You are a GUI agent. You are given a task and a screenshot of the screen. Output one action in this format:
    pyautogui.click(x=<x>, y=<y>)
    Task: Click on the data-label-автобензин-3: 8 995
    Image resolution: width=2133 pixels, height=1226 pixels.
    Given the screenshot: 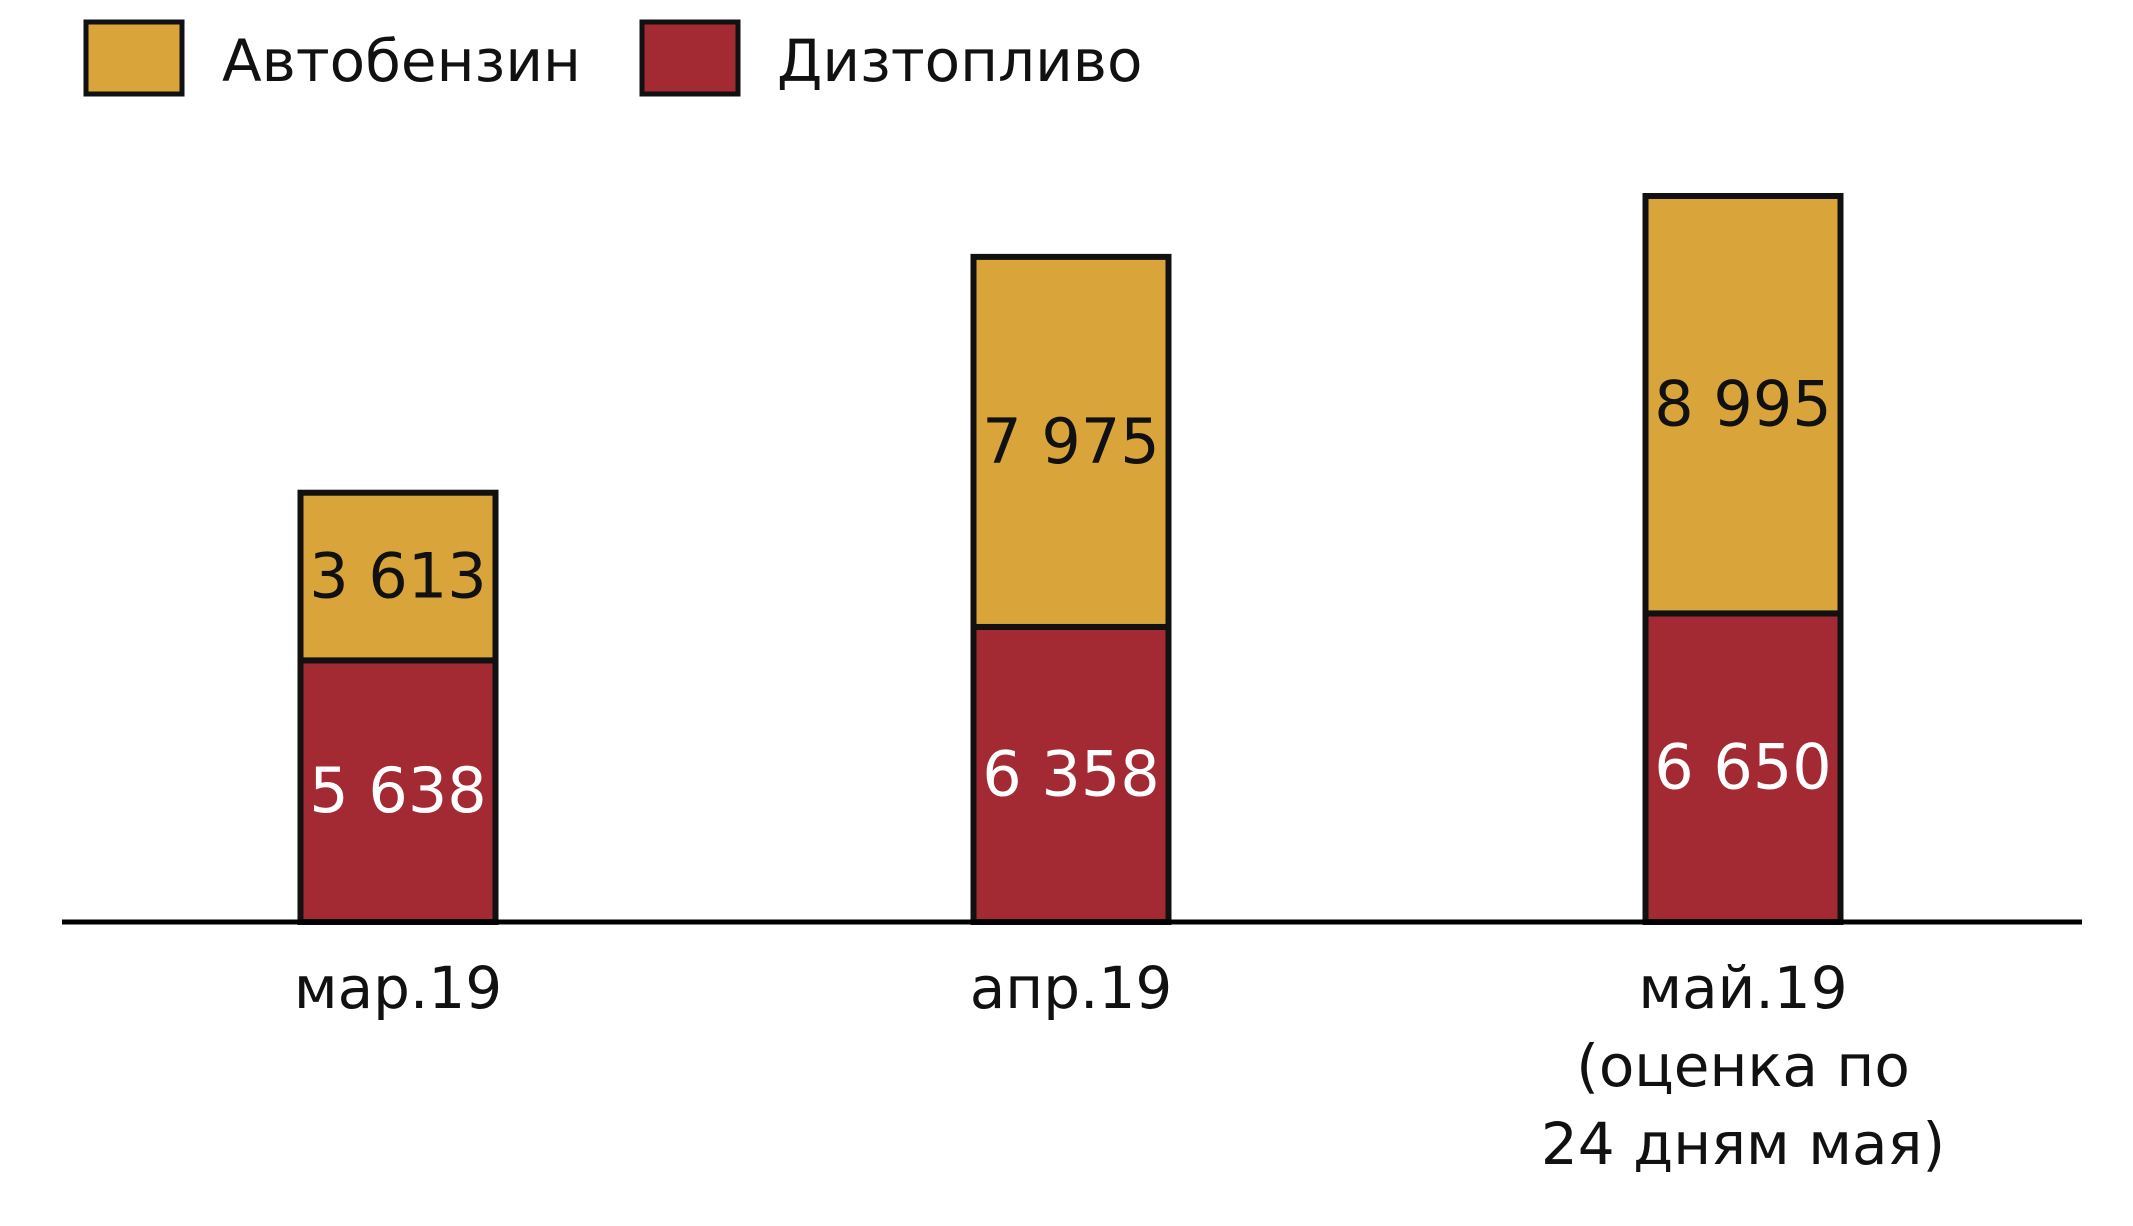 What is the action you would take?
    pyautogui.click(x=1743, y=404)
    